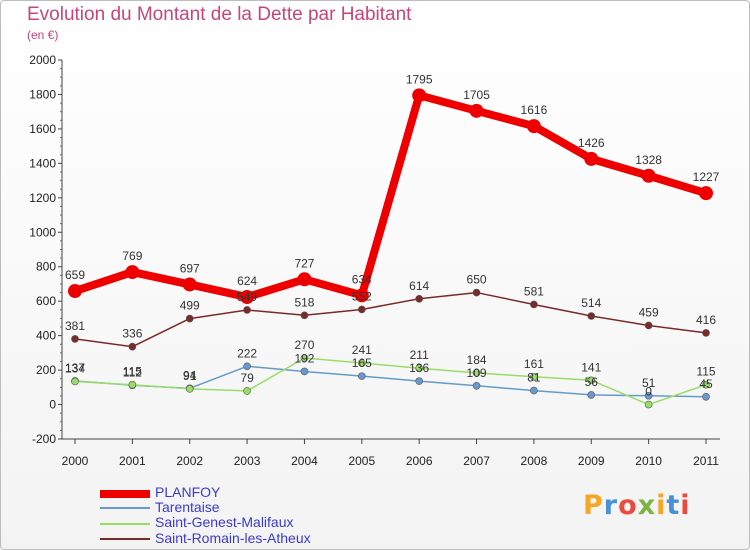 This screenshot has width=750, height=550. I want to click on y-tick-label: 1400, so click(42, 163).